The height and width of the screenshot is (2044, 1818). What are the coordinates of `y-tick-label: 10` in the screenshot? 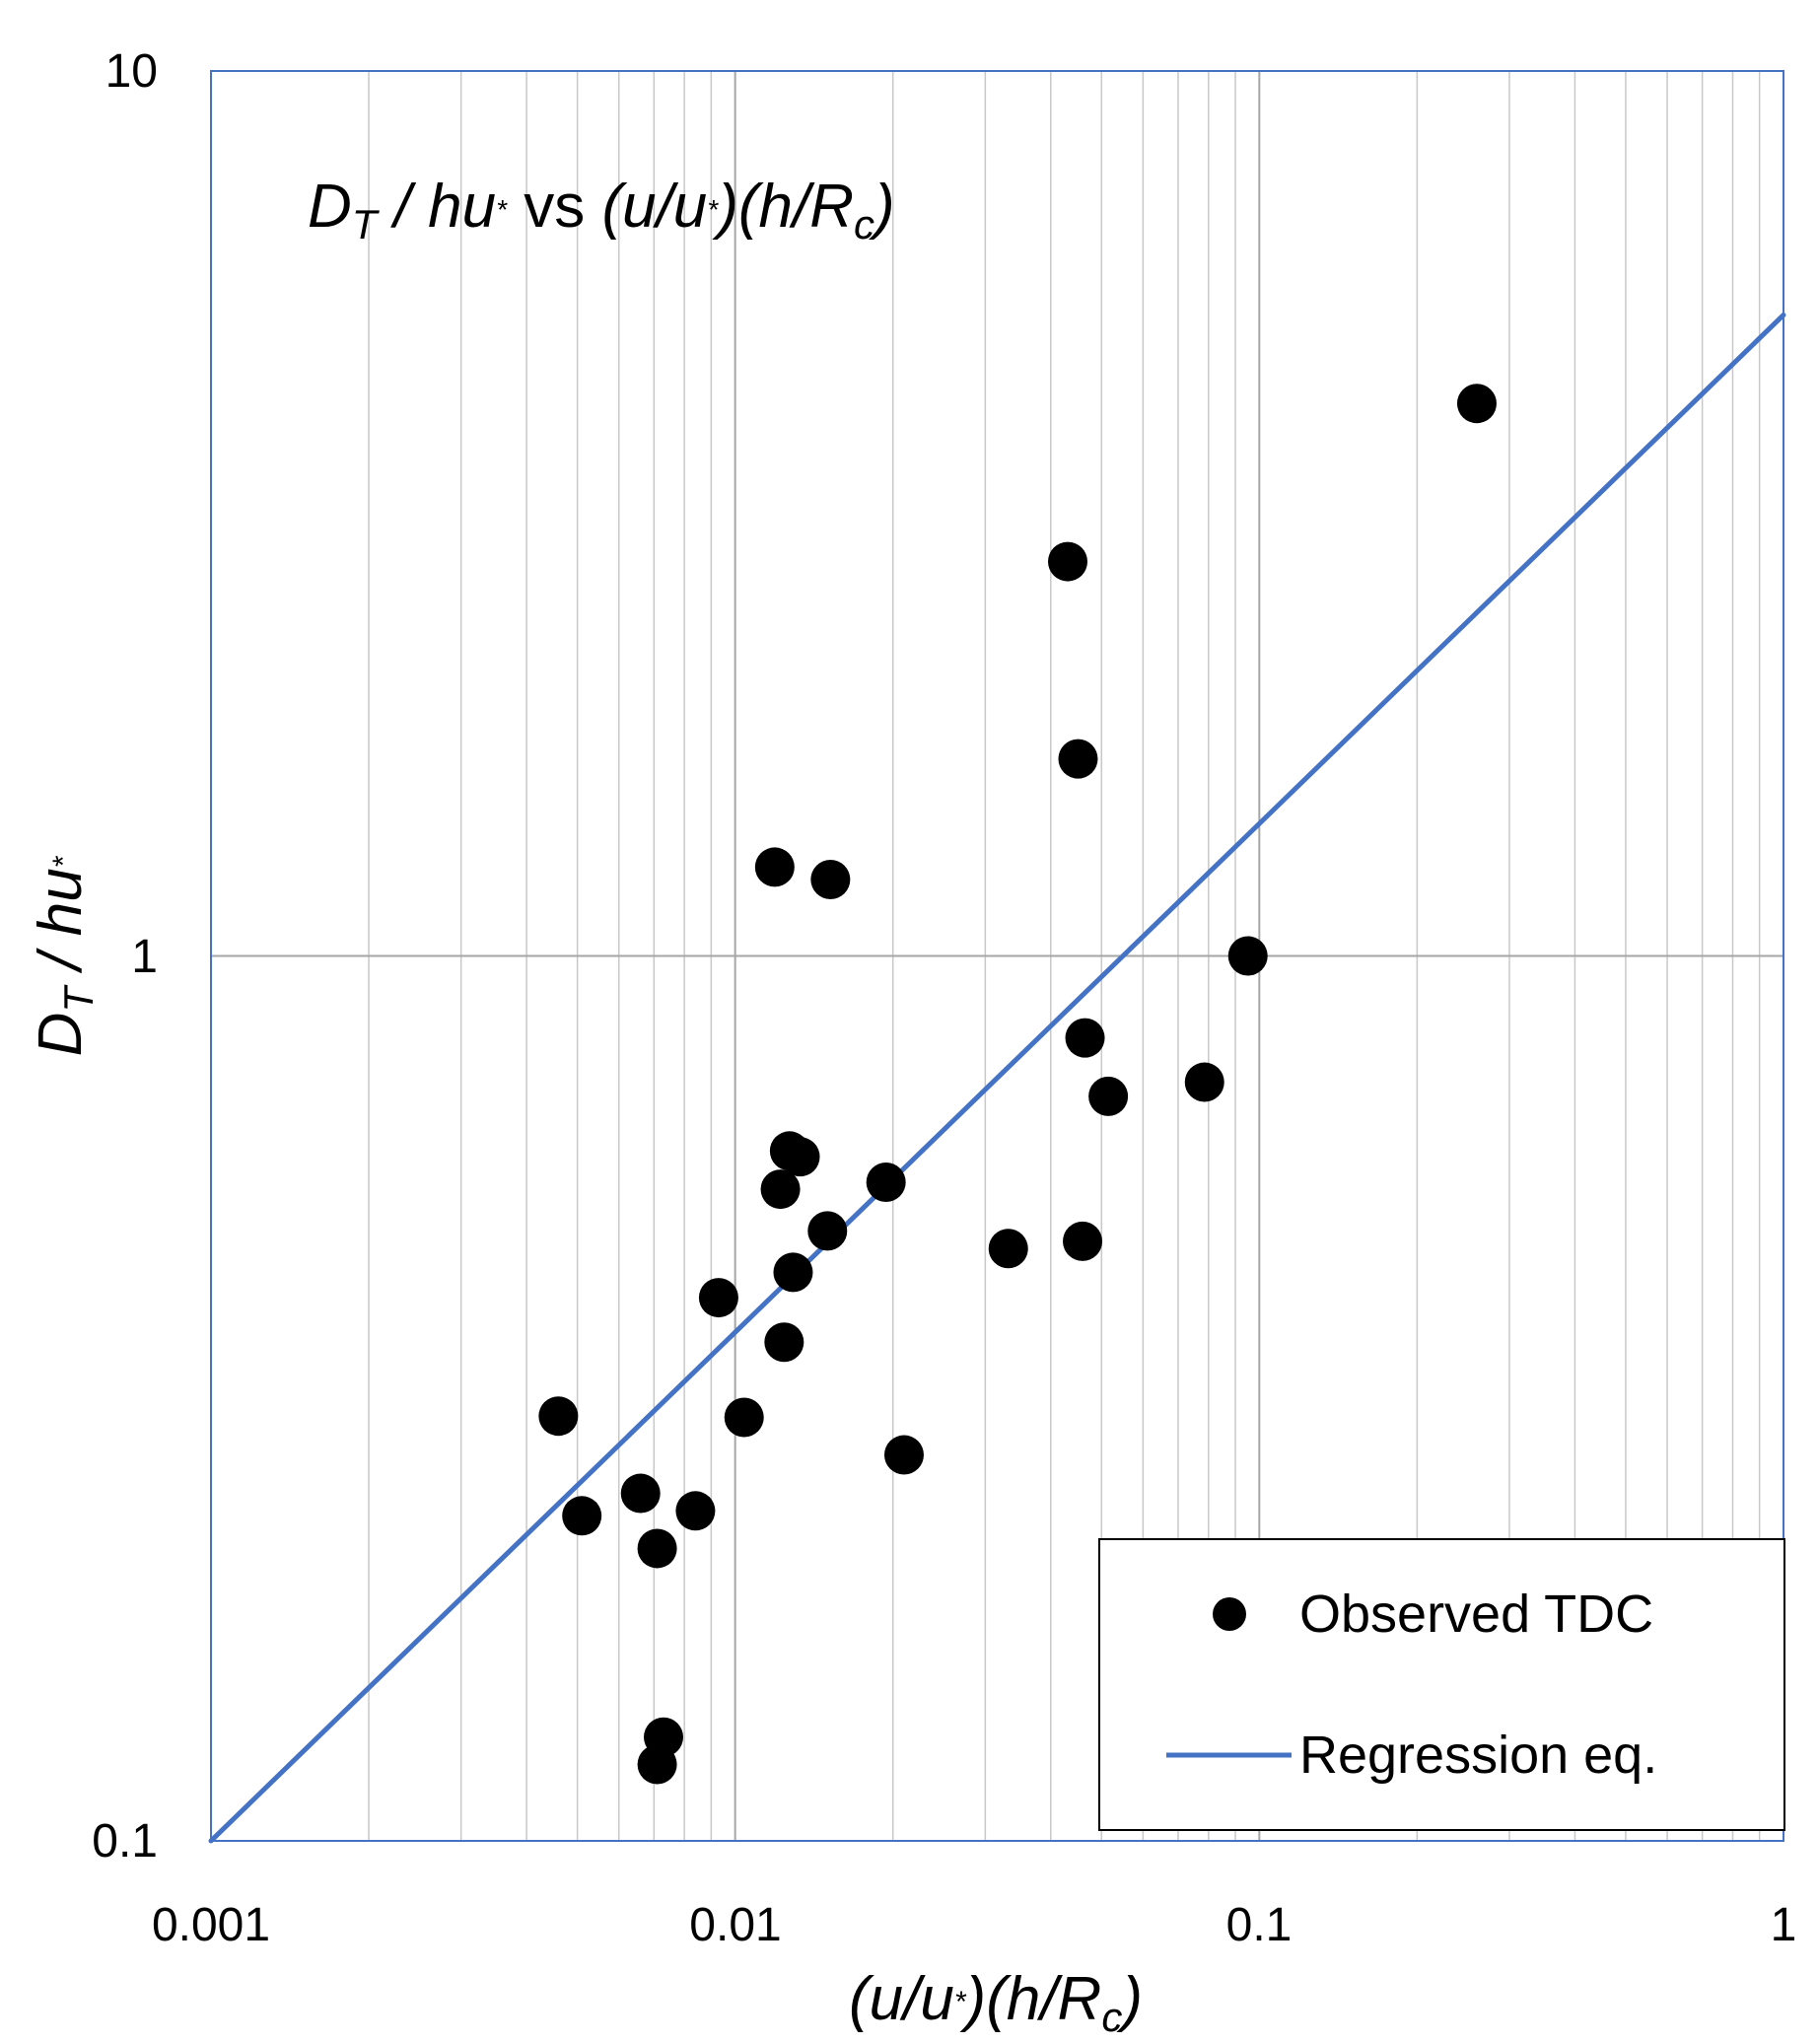 It's located at (131, 71).